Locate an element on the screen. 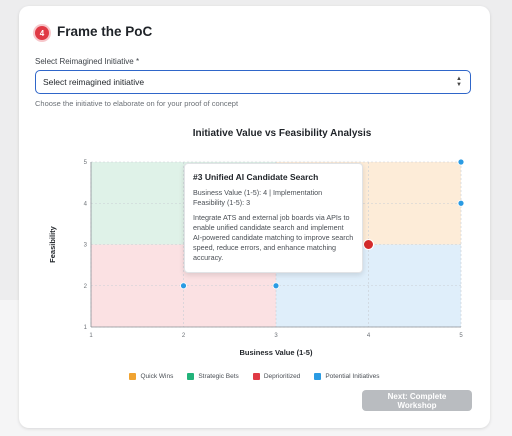  legend-item: Quick Wins is located at coordinates (151, 376).